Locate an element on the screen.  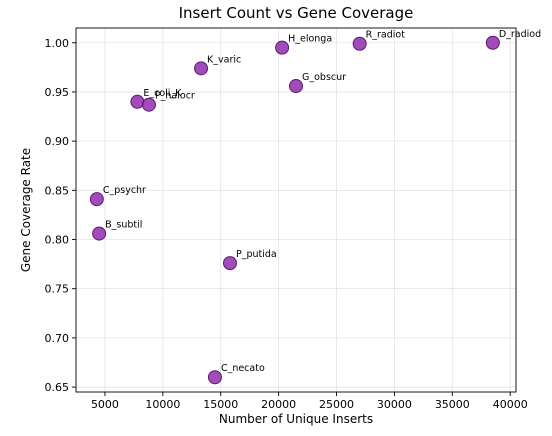
y-tick-label: 0.85 is located at coordinates (57, 190).